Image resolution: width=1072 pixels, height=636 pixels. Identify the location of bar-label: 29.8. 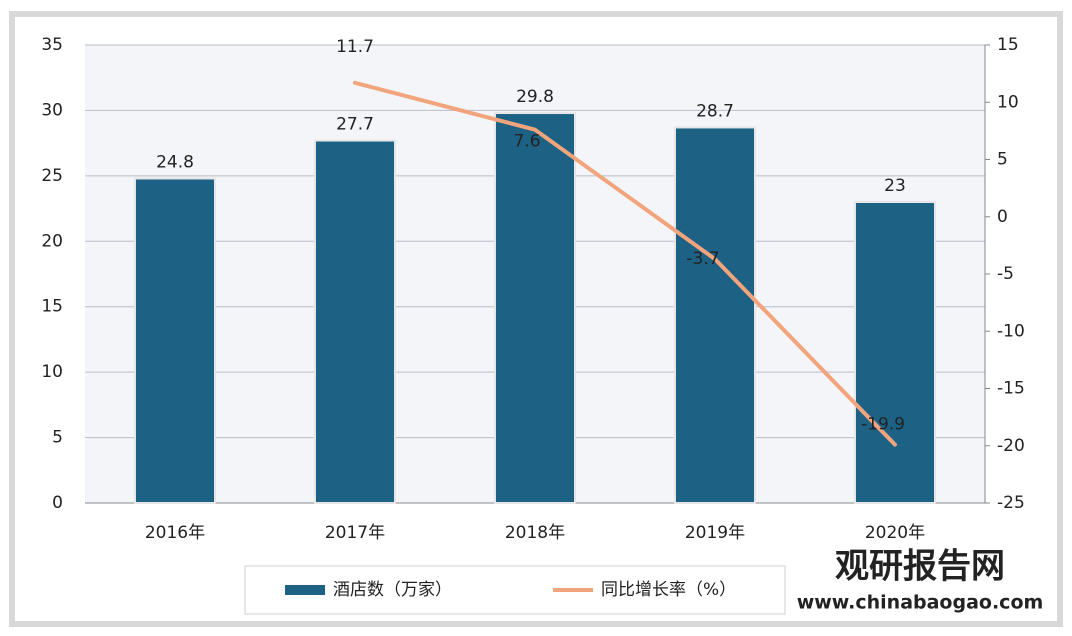
(535, 97).